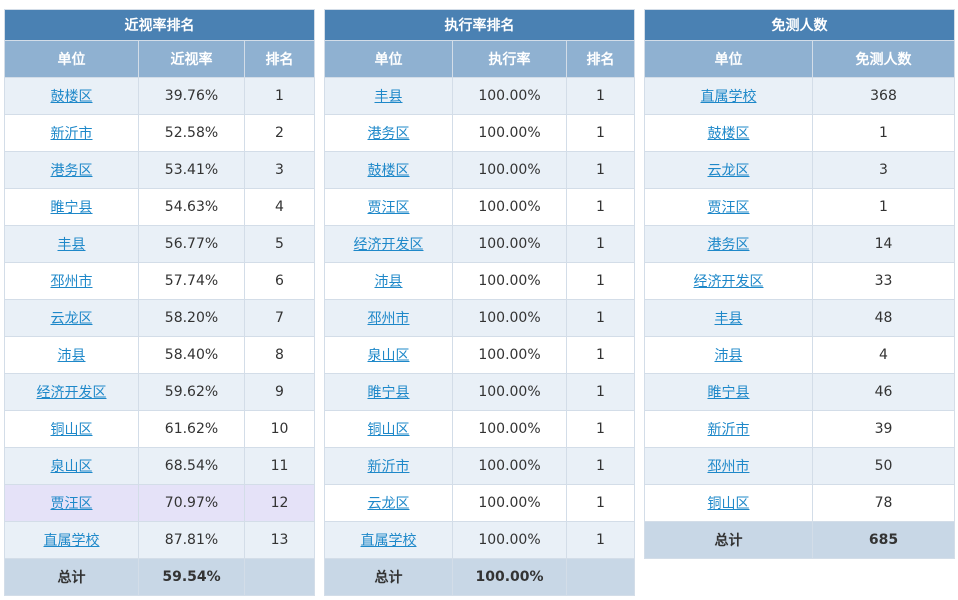 The image size is (958, 600). What do you see at coordinates (191, 59) in the screenshot?
I see `column-header-myopia-rate: 近视率` at bounding box center [191, 59].